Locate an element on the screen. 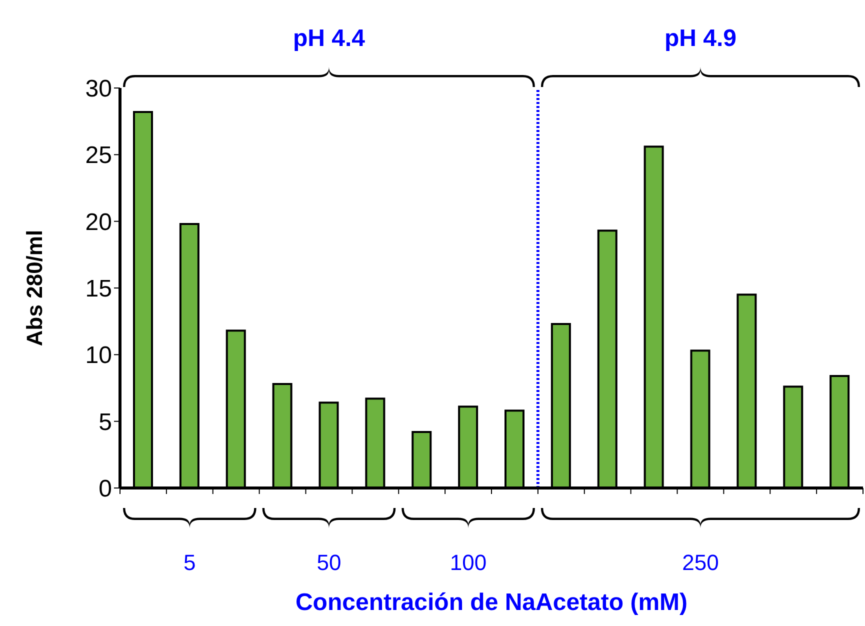 The image size is (865, 626). y-tick-label: 10 is located at coordinates (98, 356).